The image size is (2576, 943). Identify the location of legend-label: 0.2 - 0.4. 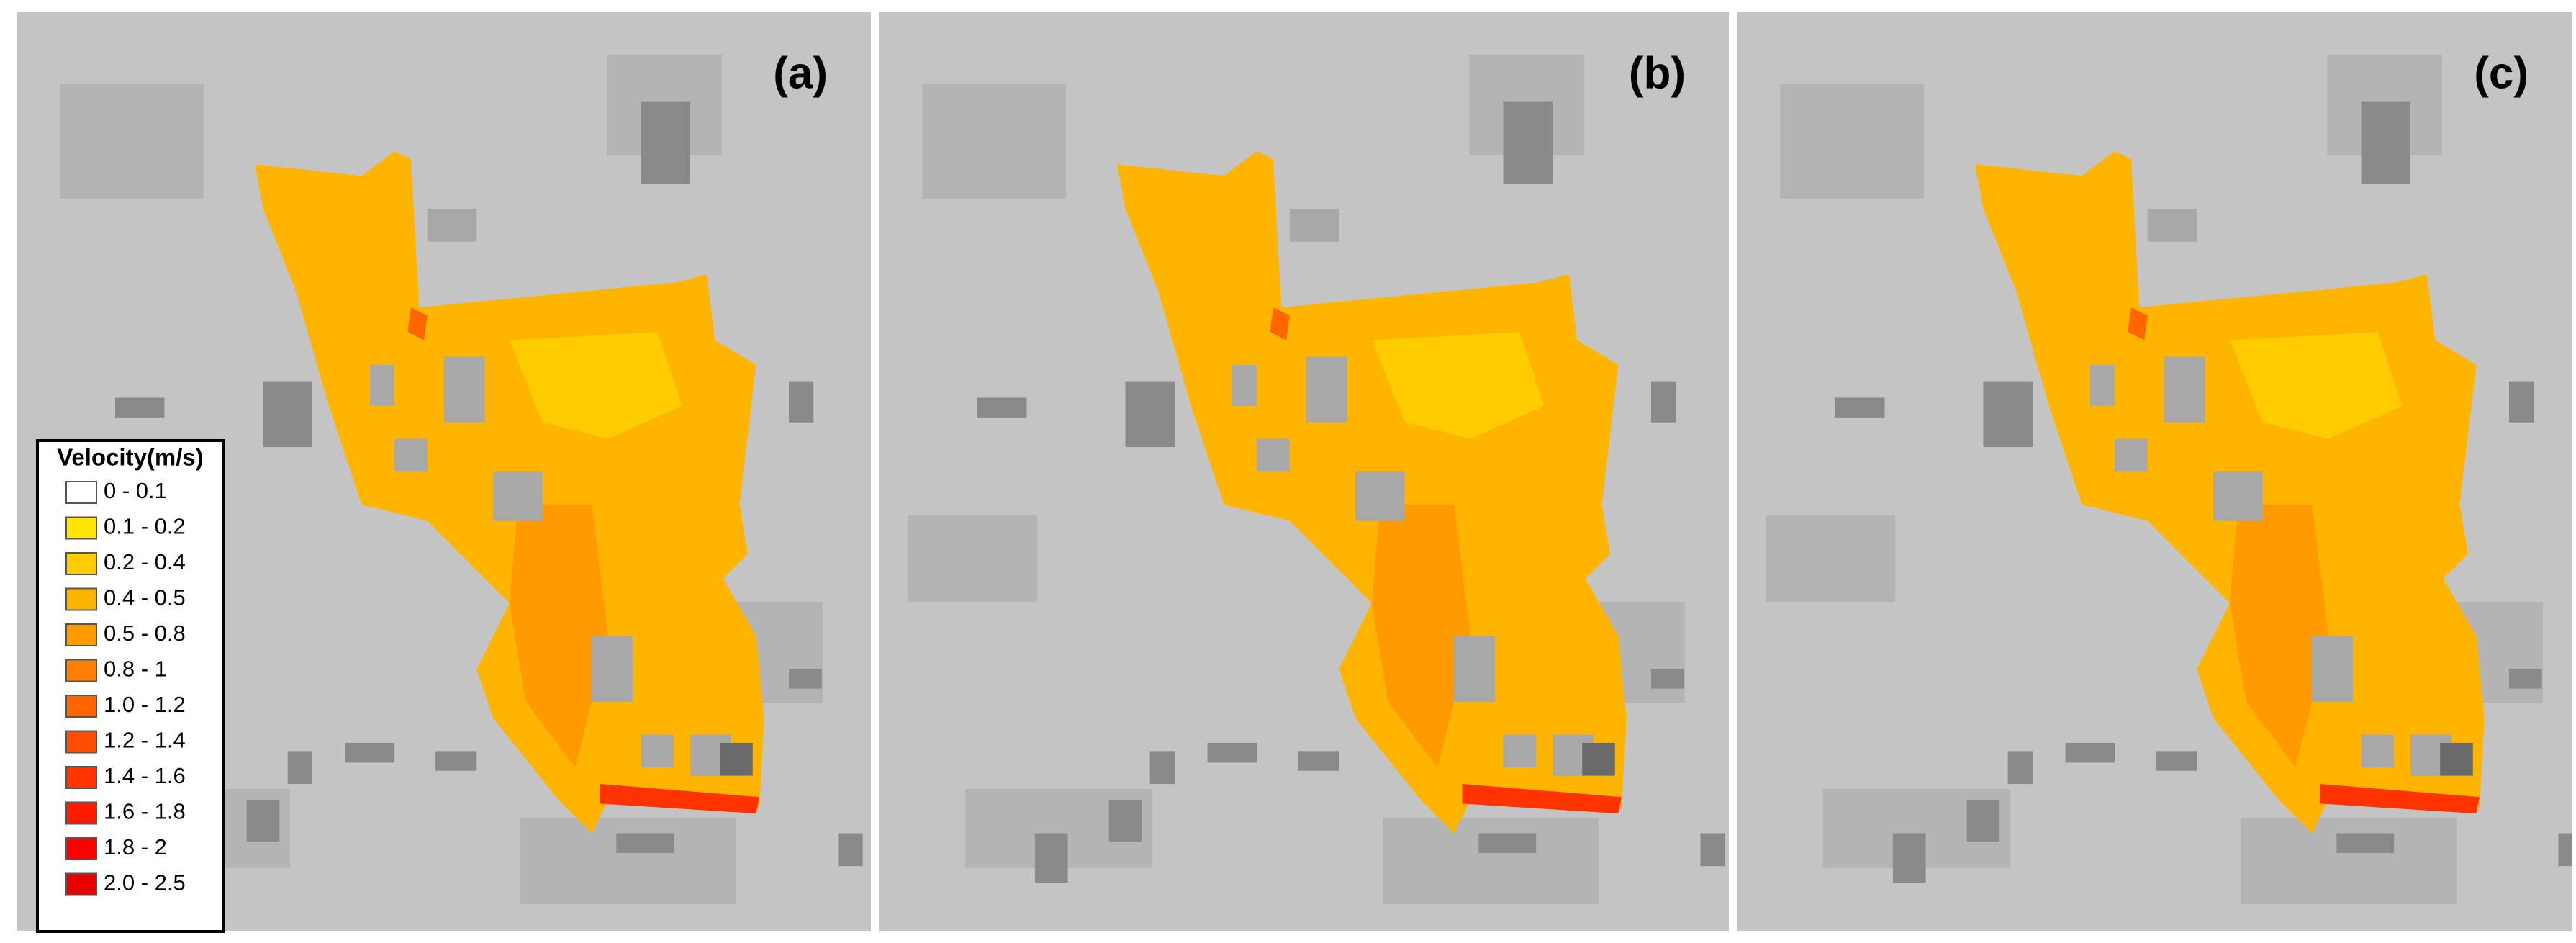
(145, 561).